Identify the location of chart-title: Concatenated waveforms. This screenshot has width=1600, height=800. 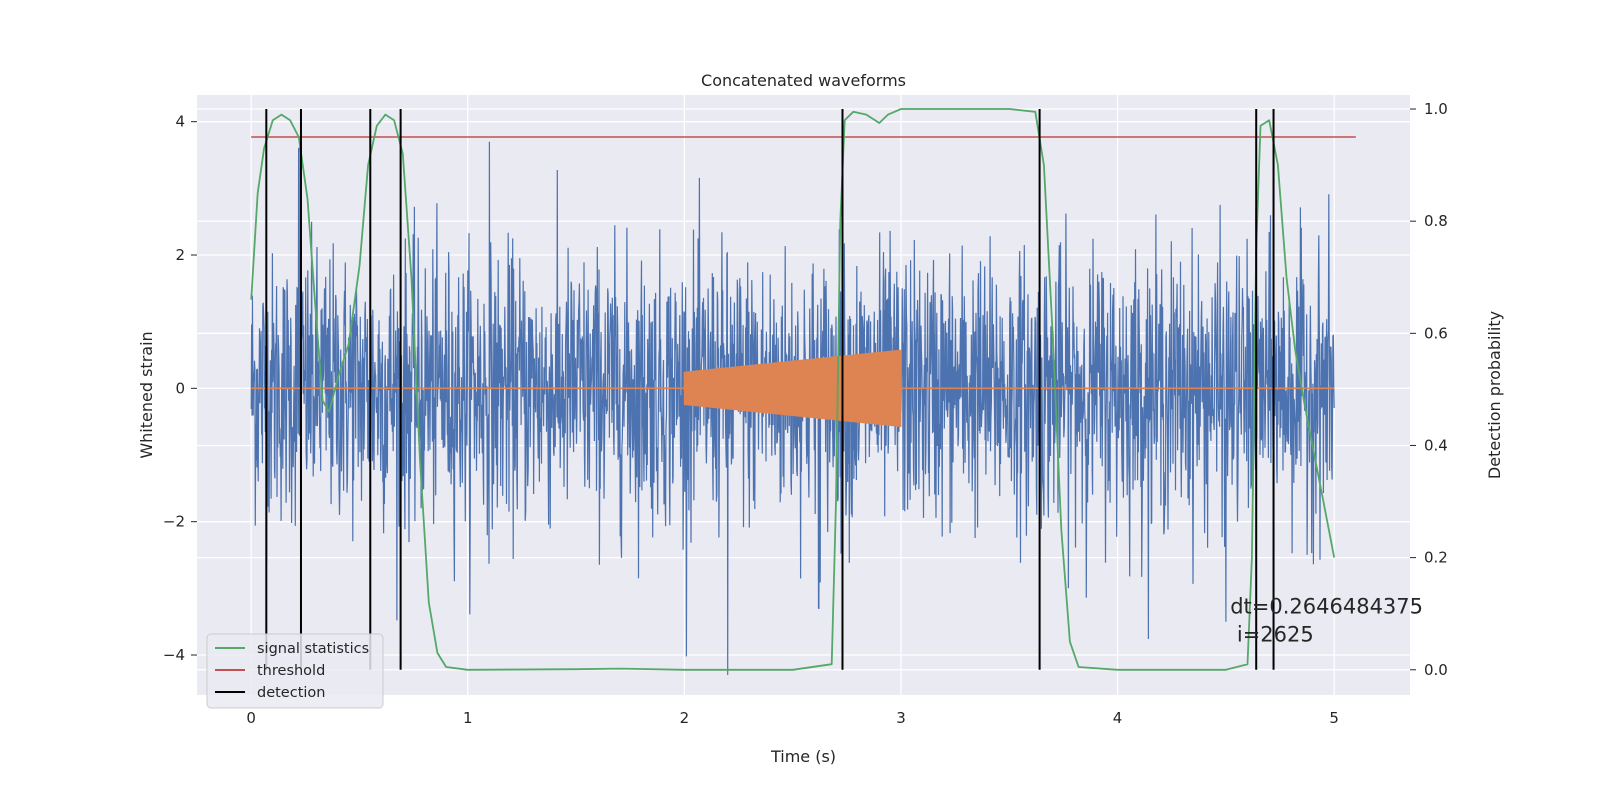
(803, 80).